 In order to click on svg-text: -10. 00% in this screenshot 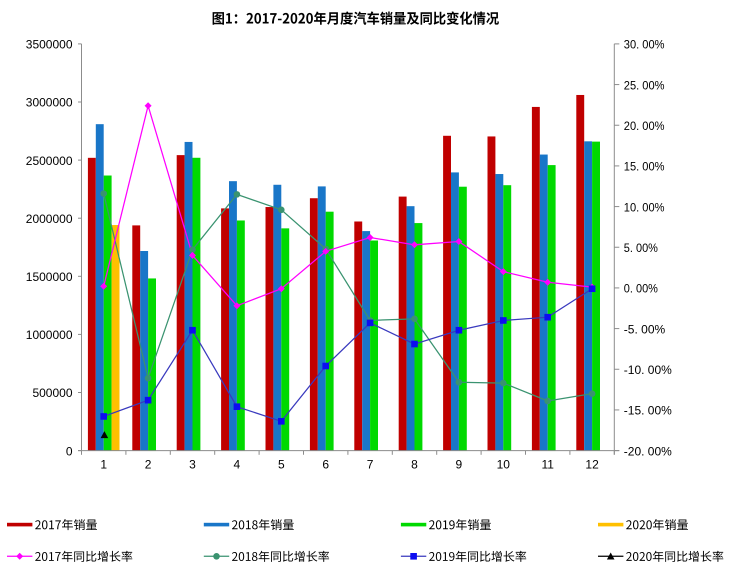, I will do `click(648, 370)`.